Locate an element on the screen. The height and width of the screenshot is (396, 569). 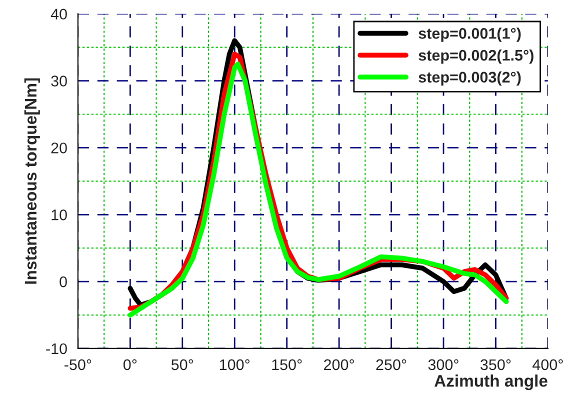
y-tick-label: 10 is located at coordinates (59, 215).